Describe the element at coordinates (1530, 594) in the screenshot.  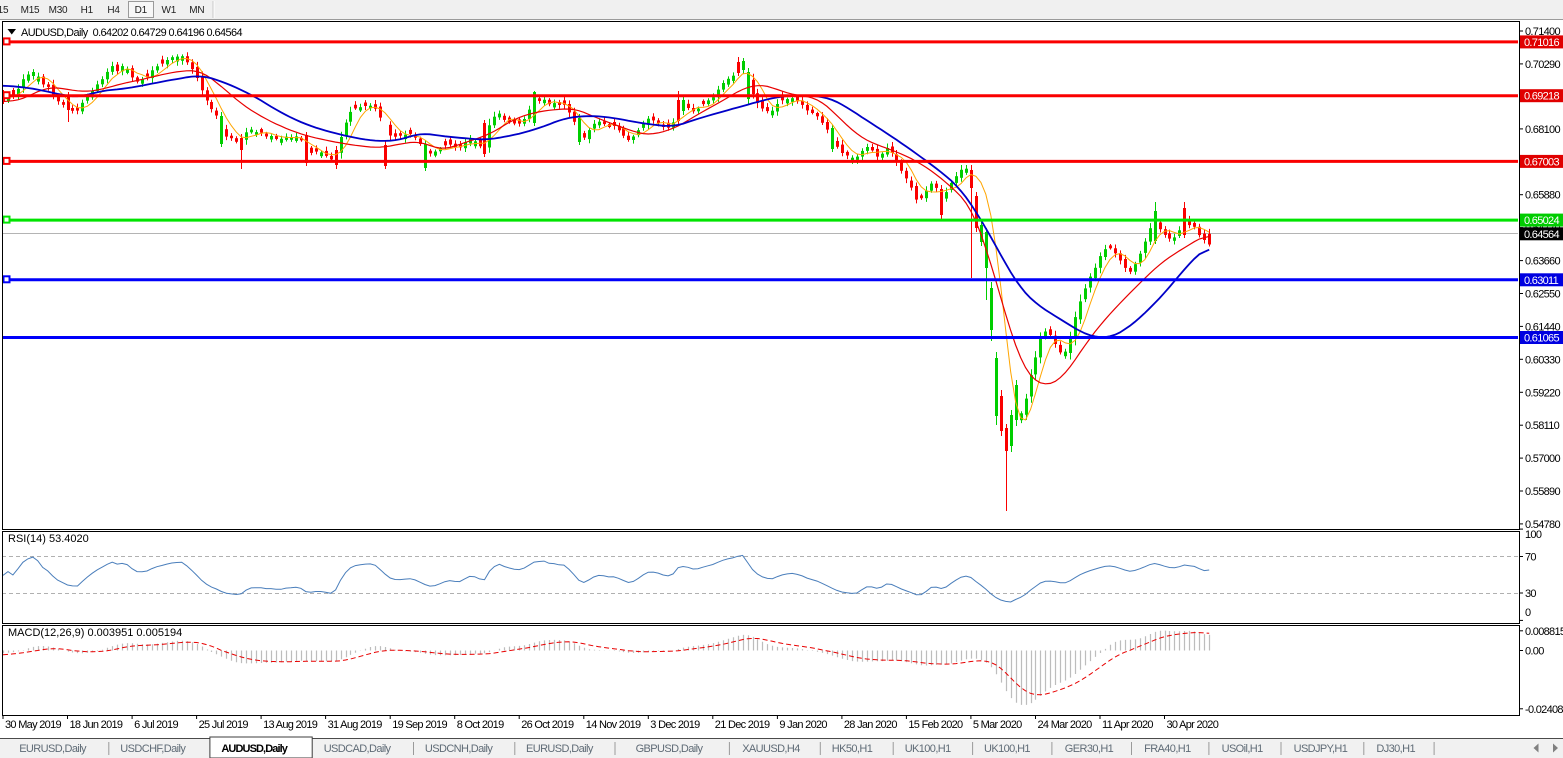
I see `svg-text: 30` at that location.